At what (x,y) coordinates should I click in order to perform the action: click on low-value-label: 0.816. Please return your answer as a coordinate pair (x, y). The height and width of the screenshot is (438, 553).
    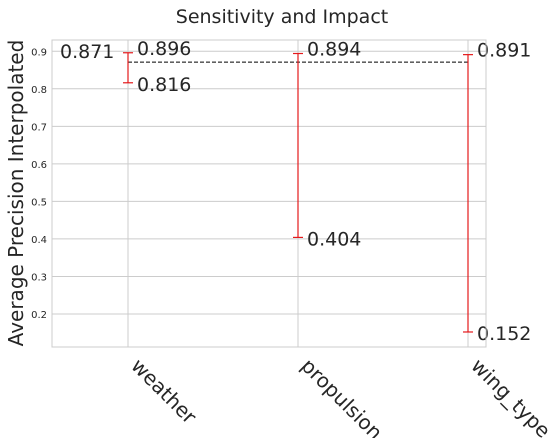
    Looking at the image, I should click on (164, 85).